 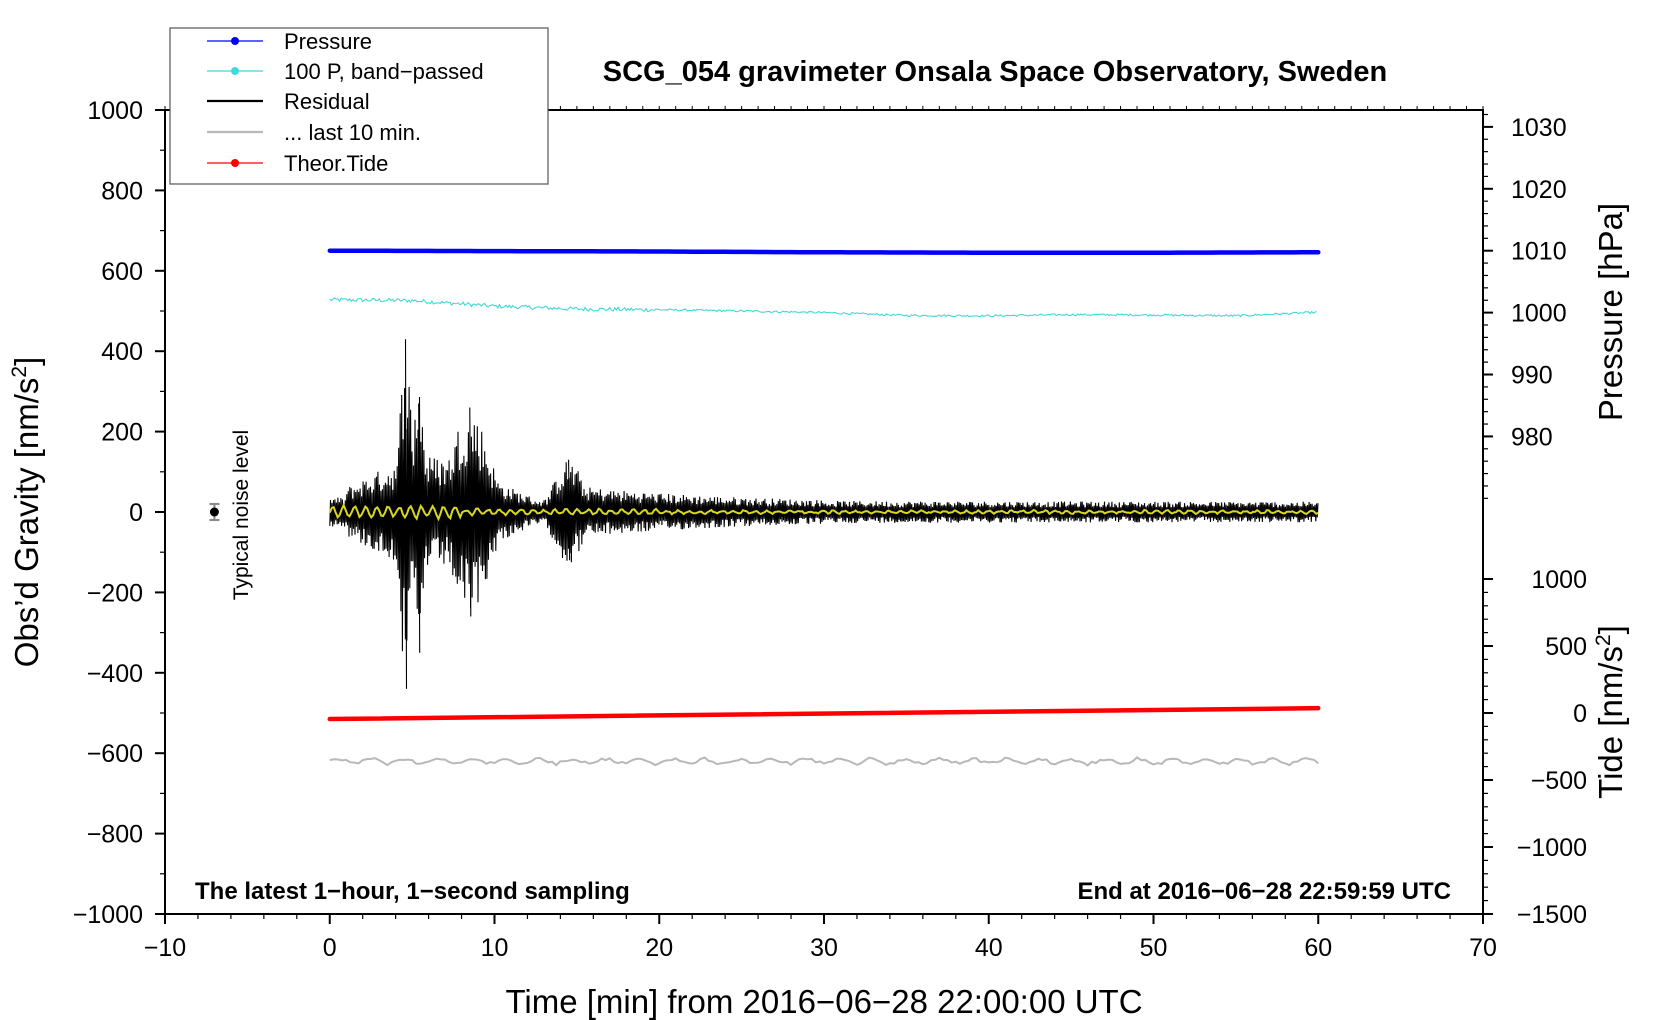 What do you see at coordinates (122, 352) in the screenshot?
I see `y-tick-label: 400` at bounding box center [122, 352].